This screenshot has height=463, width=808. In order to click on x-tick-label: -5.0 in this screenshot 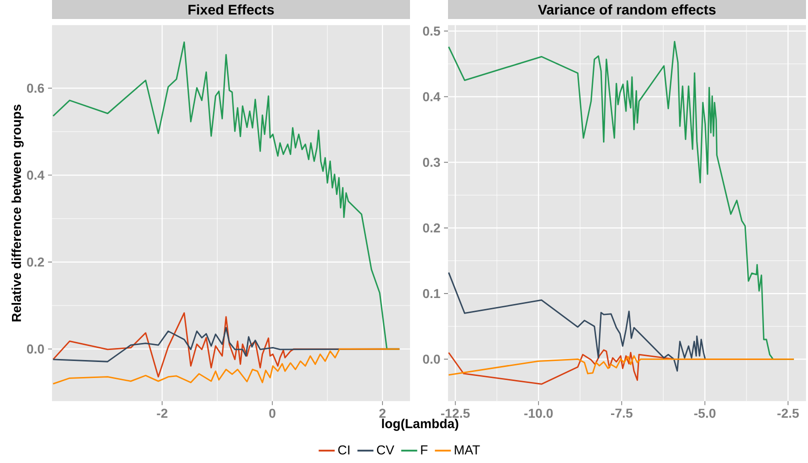, I will do `click(705, 413)`.